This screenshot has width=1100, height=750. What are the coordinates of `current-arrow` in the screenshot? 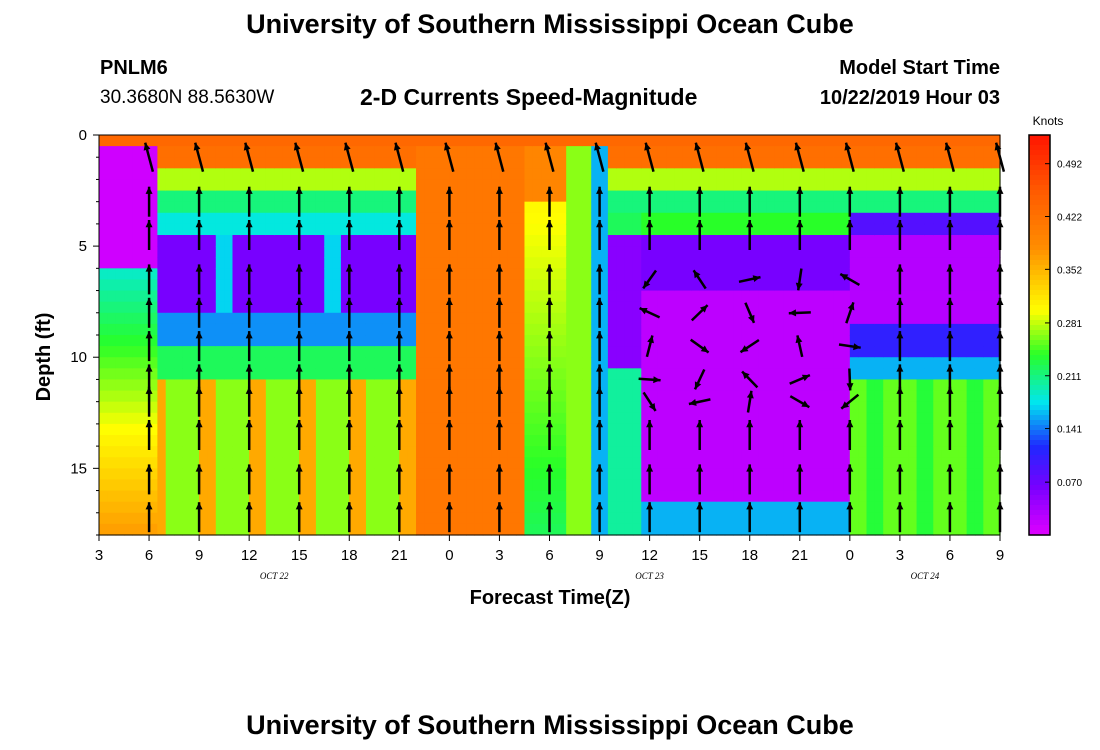 It's located at (349, 235).